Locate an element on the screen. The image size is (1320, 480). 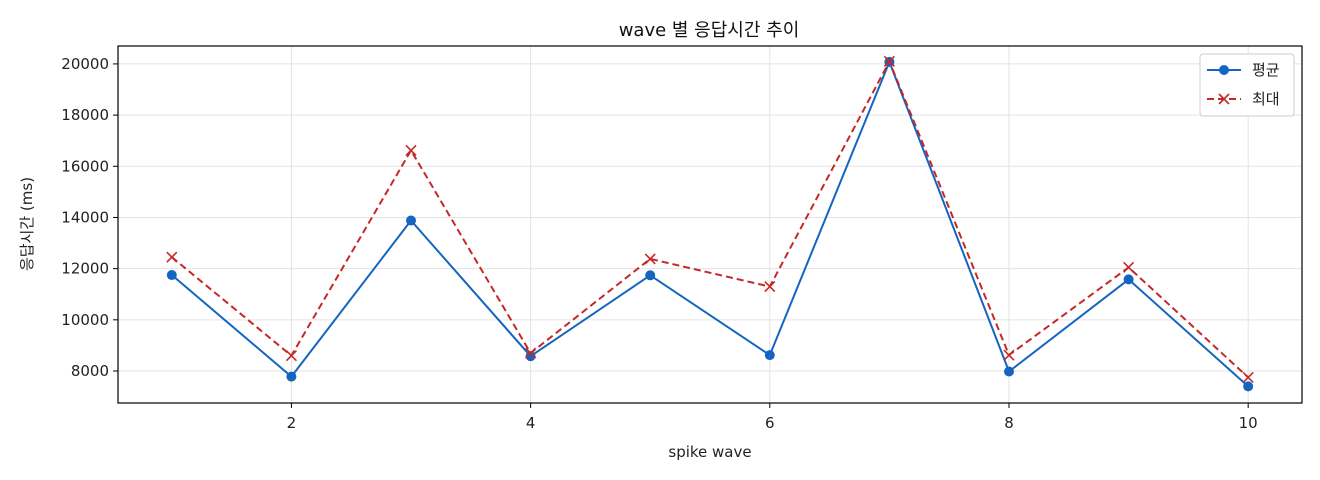
y-axis-ticks: 8000 10000 12000 14000 16000 18000 20000 is located at coordinates (89, 217).